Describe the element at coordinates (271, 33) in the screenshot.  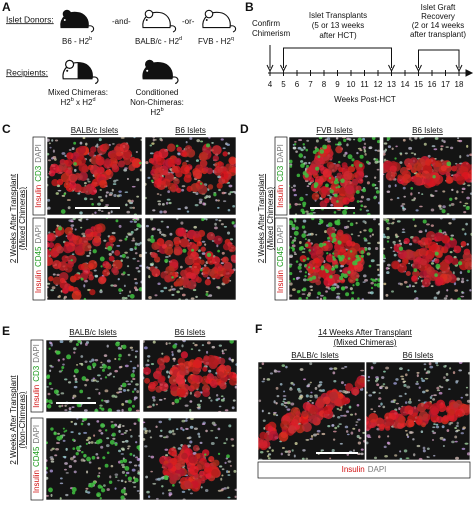
I see `text: Chimerism` at that location.